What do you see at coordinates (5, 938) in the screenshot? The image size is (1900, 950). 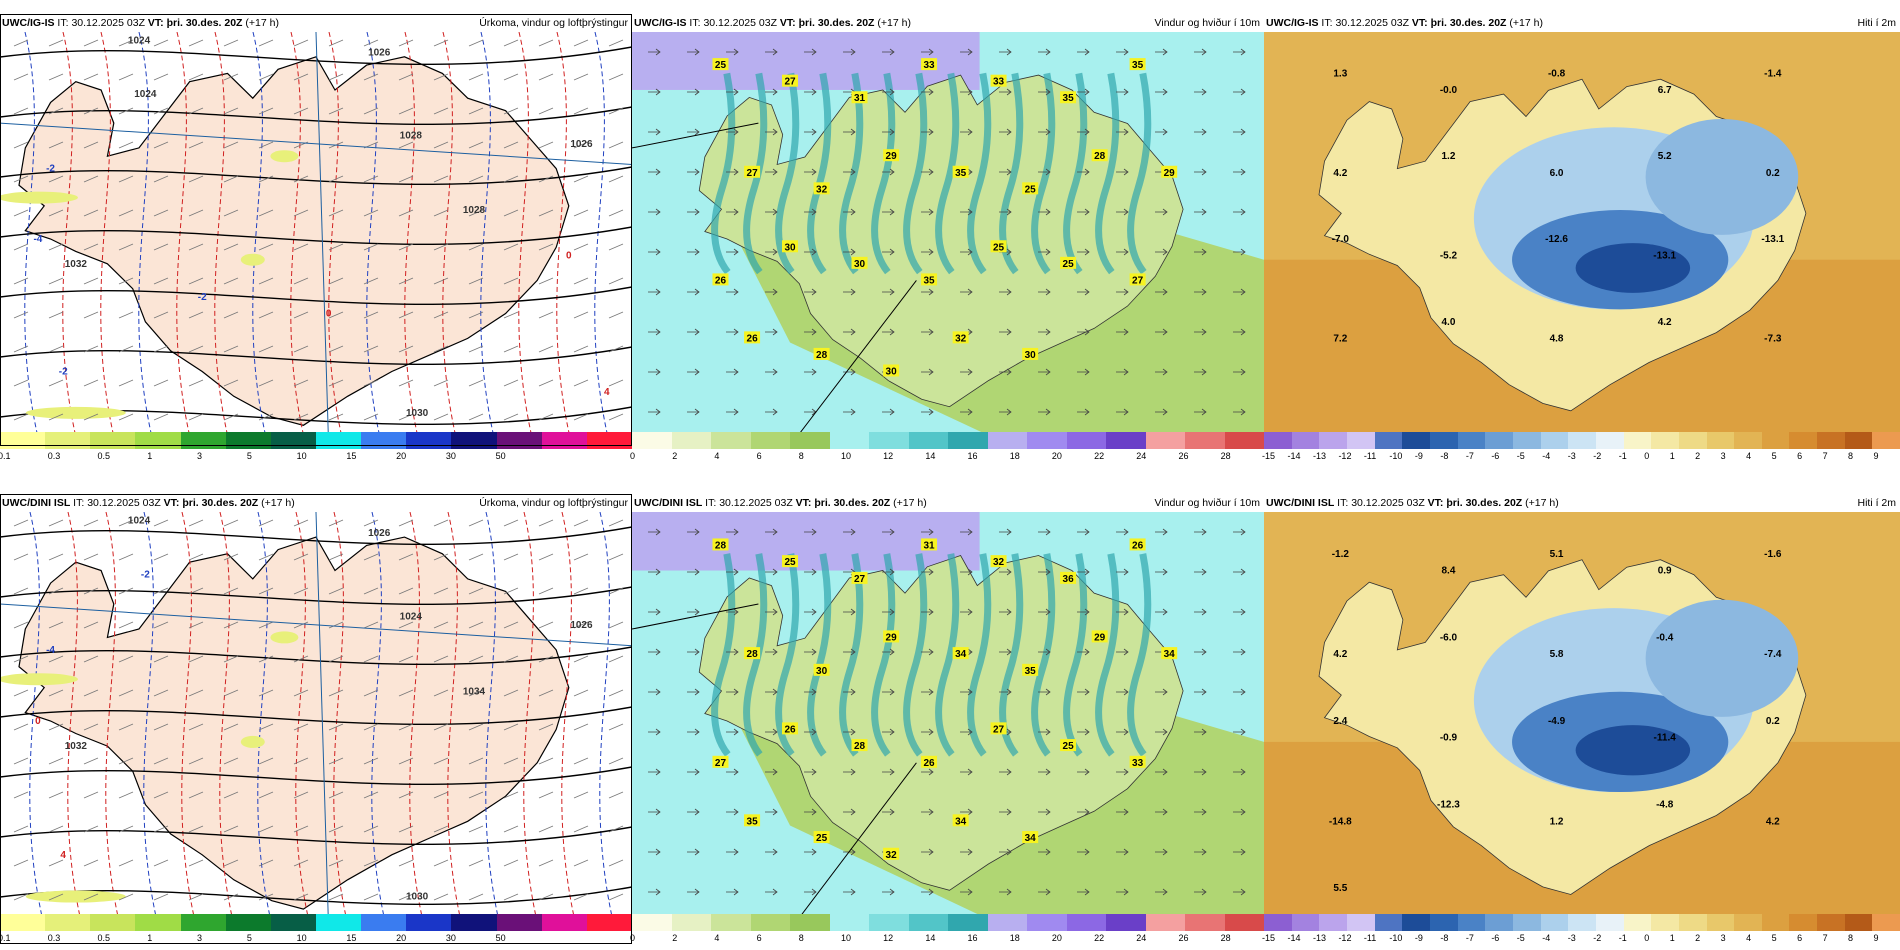 I see `colorbar-tick-label: 0.1` at bounding box center [5, 938].